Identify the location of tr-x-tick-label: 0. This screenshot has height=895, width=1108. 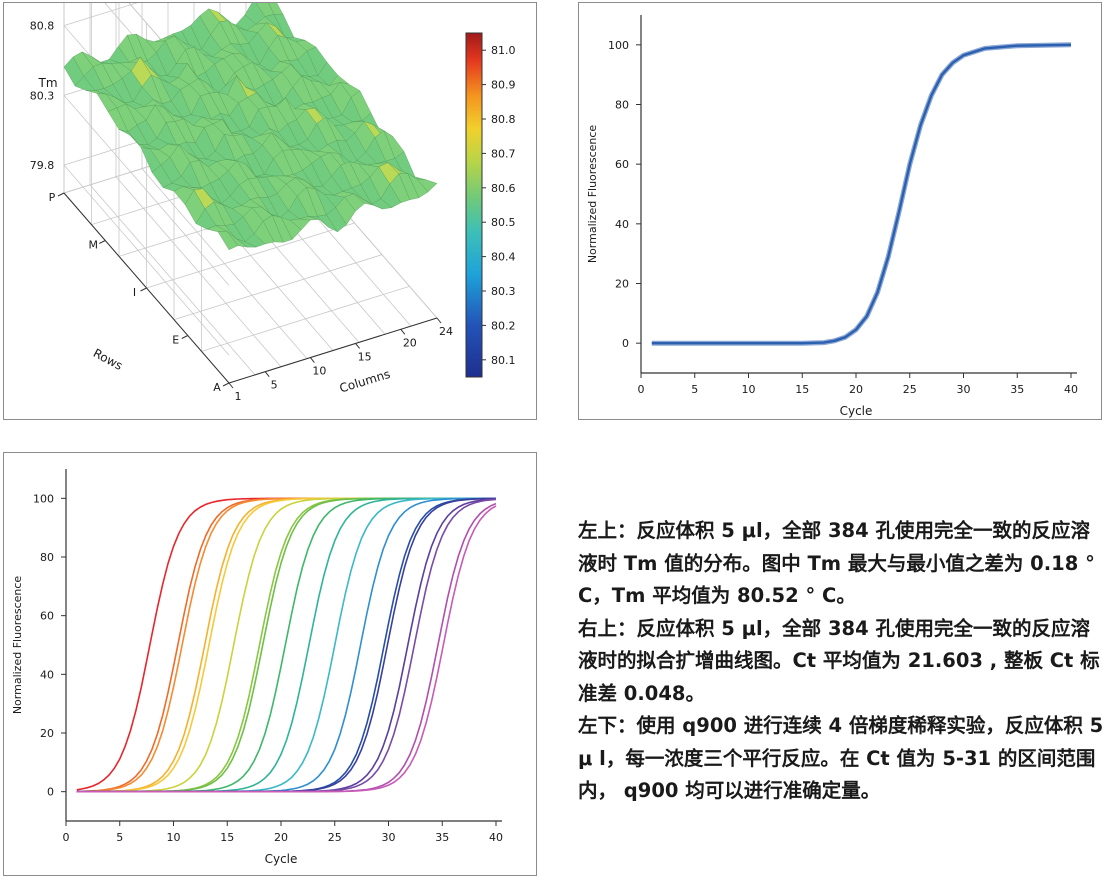
(641, 389).